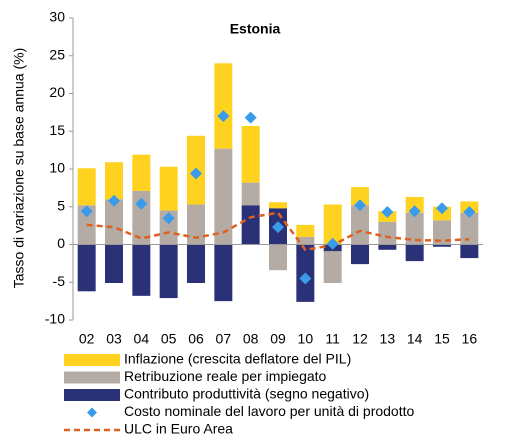  I want to click on y-tick-label: -10, so click(55, 319).